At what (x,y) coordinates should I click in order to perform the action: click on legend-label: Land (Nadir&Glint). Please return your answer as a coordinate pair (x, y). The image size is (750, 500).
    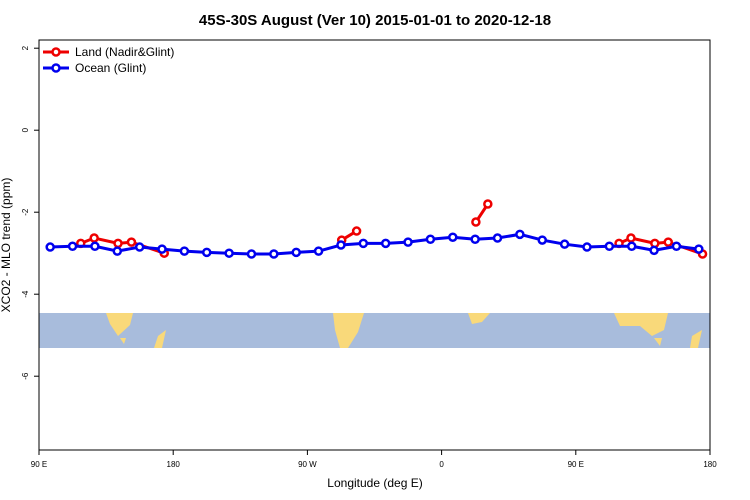
    Looking at the image, I should click on (124, 52).